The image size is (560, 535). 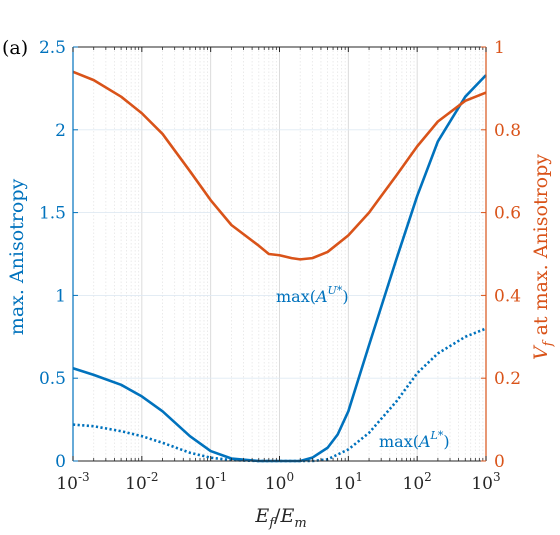 I want to click on ylabel-right-sub: f, so click(x=548, y=343).